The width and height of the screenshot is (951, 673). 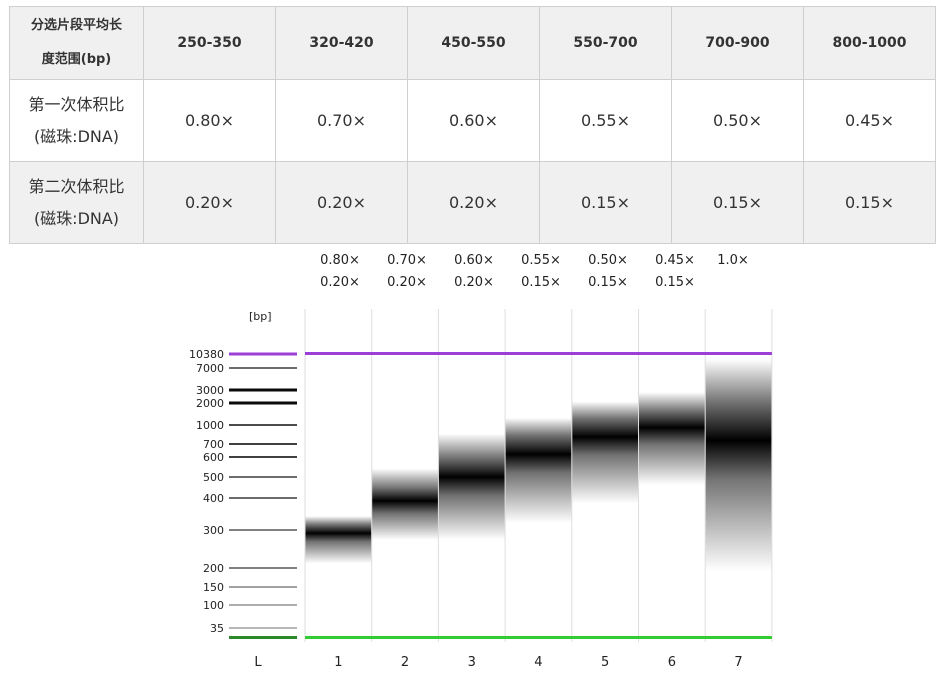 I want to click on ladder-size-label: 700, so click(x=213, y=444).